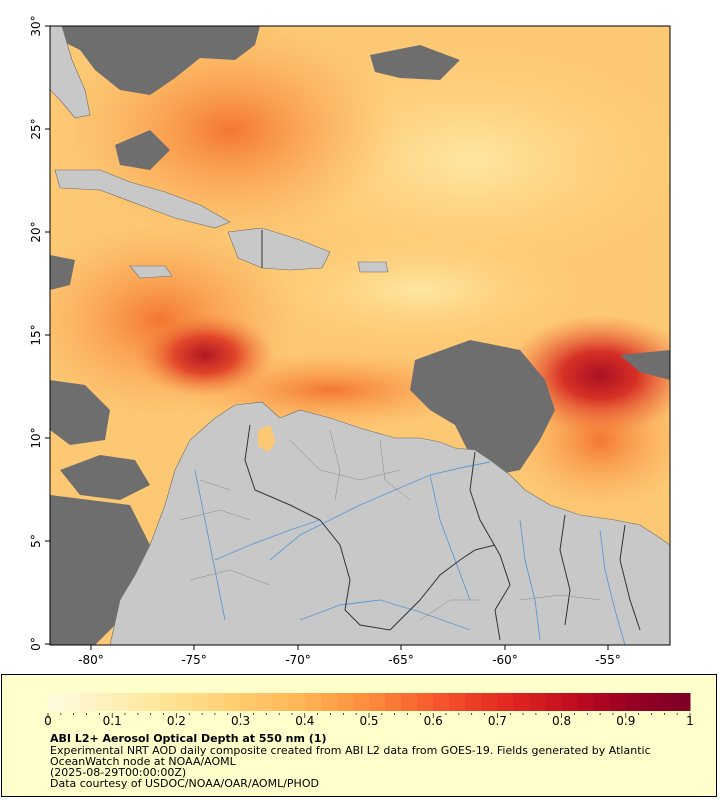 This screenshot has height=800, width=720. I want to click on border-colombia-venezuela, so click(317, 527).